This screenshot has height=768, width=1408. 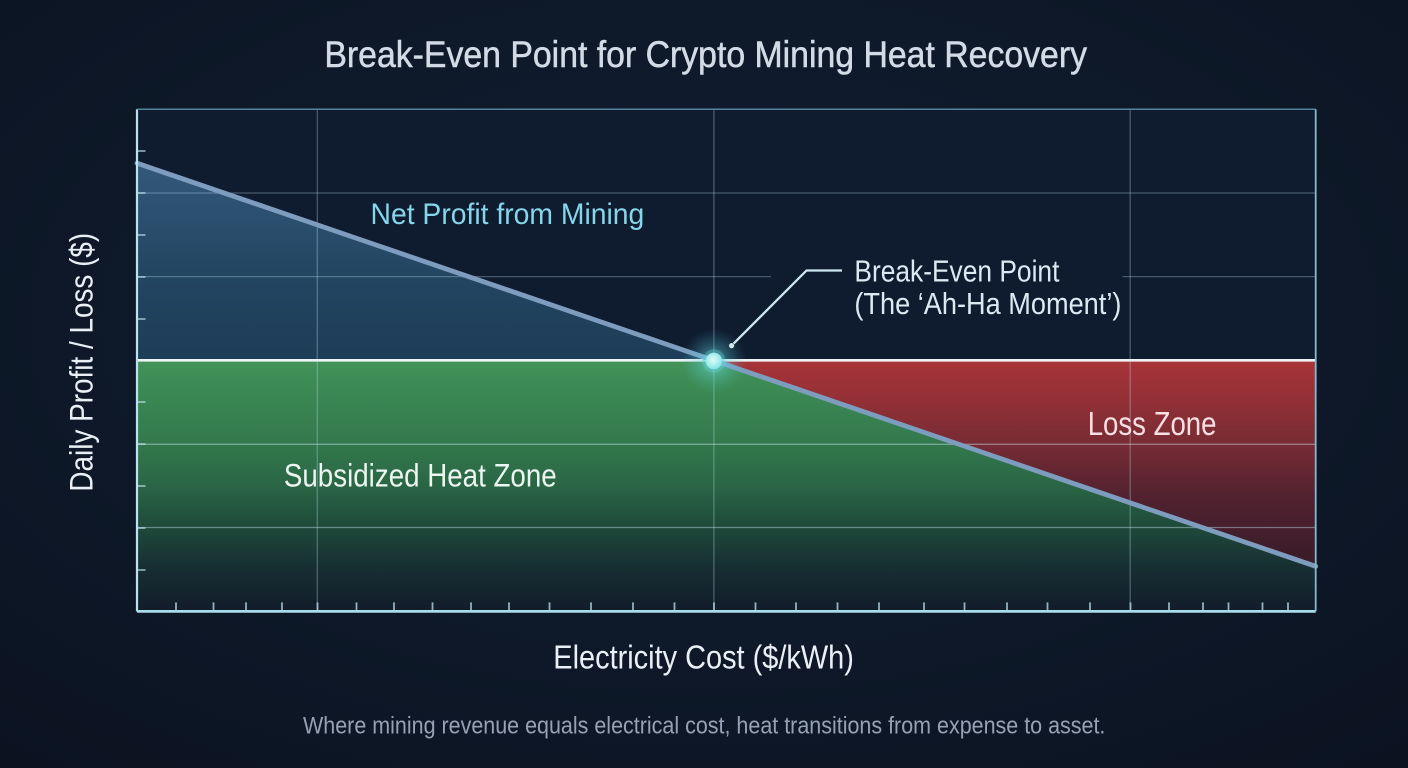 What do you see at coordinates (987, 304) in the screenshot?
I see `svg-text: (The ‘Ah-Ha Moment’)` at bounding box center [987, 304].